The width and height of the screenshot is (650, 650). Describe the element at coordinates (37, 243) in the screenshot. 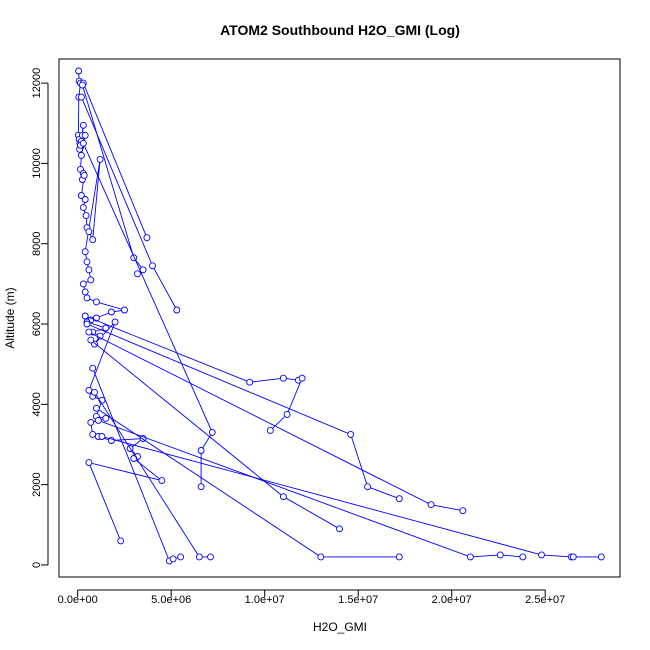

I see `y-tick-label: 8000` at that location.